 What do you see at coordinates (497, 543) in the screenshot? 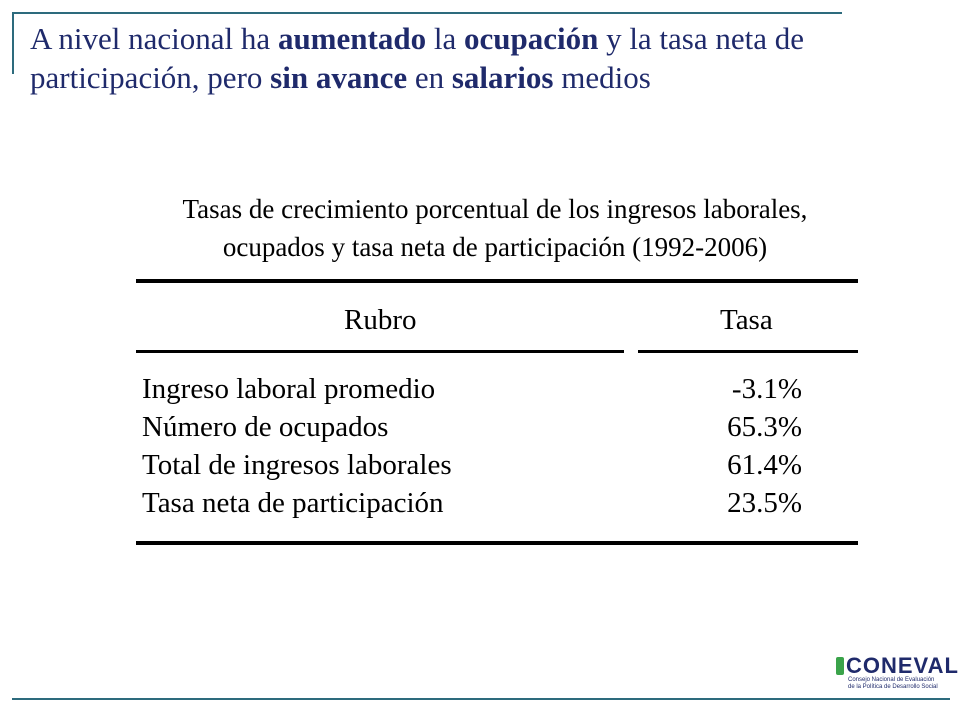
I see `table-bottom-rule` at bounding box center [497, 543].